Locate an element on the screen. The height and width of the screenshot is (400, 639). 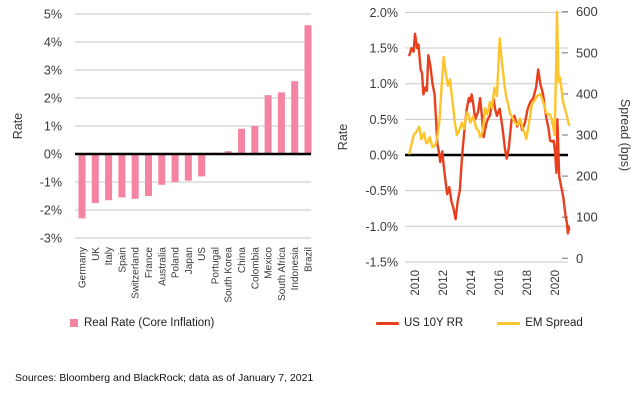
y-tick-label: 1% is located at coordinates (53, 127).